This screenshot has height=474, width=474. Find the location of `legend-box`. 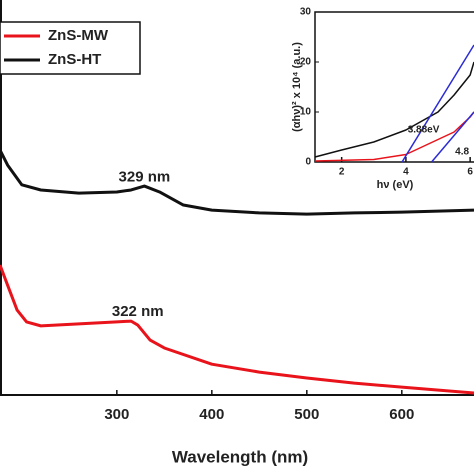

legend-box is located at coordinates (70, 48).